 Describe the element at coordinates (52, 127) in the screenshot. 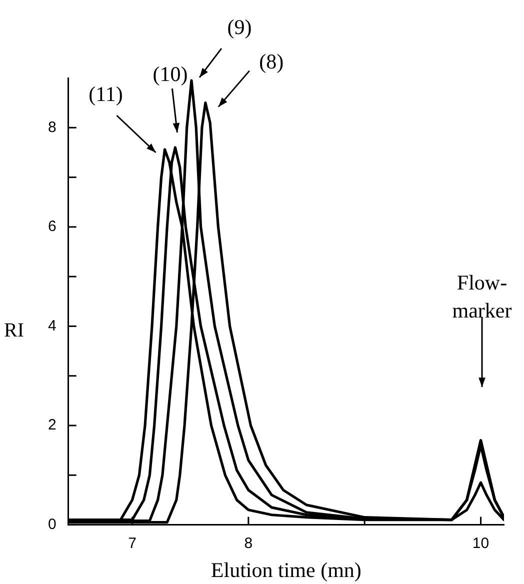

I see `y-tick-label: 8` at that location.